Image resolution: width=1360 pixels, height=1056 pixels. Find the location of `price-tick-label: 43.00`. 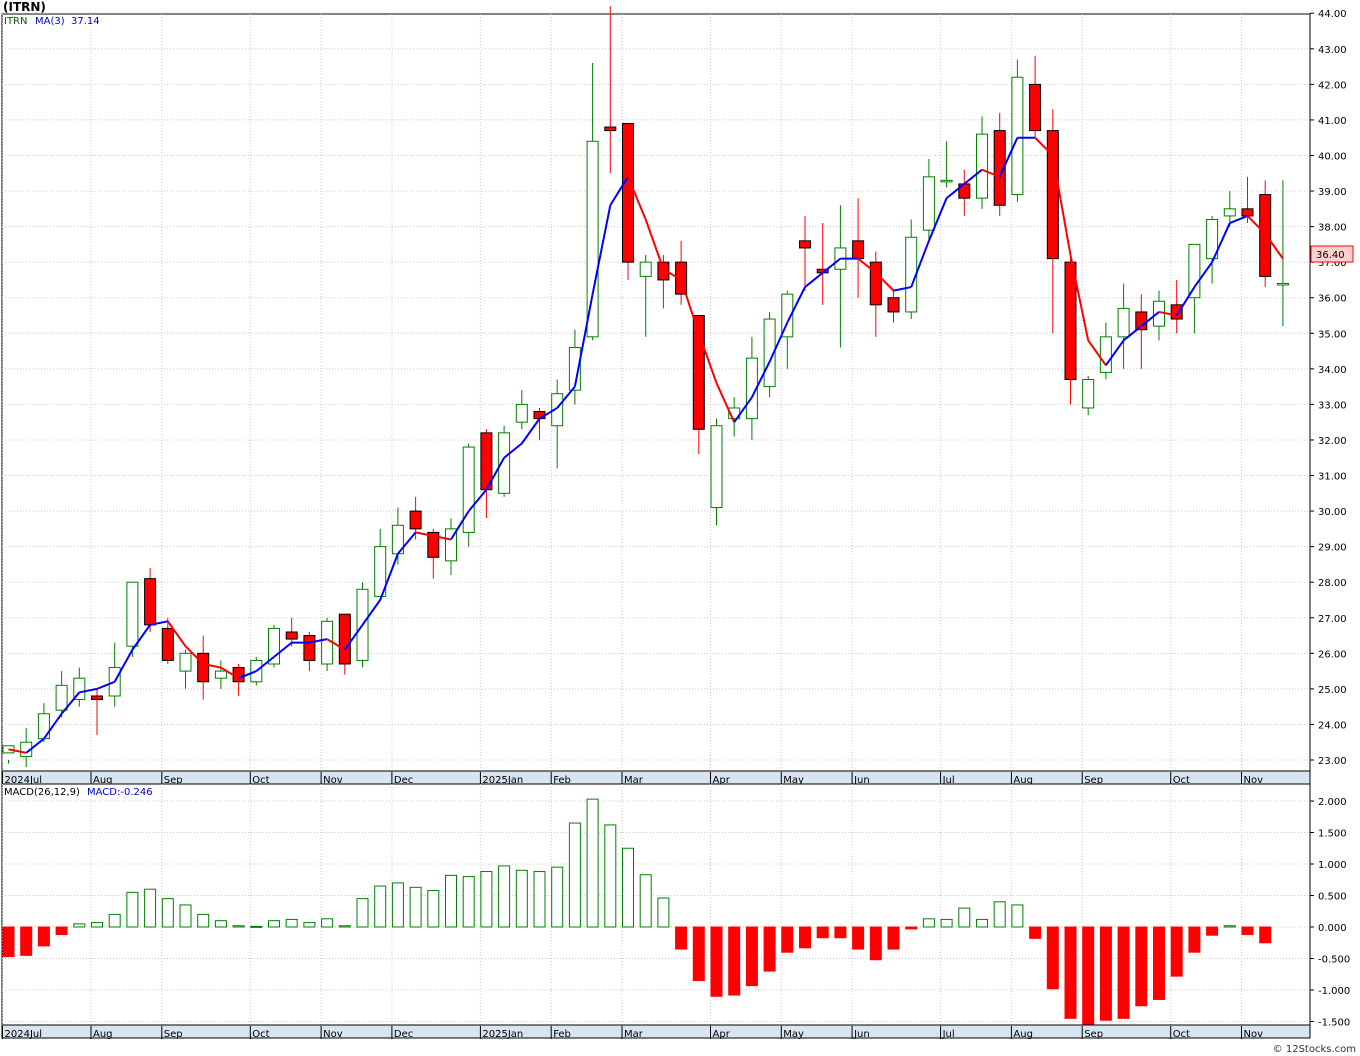

price-tick-label: 43.00 is located at coordinates (1332, 50).